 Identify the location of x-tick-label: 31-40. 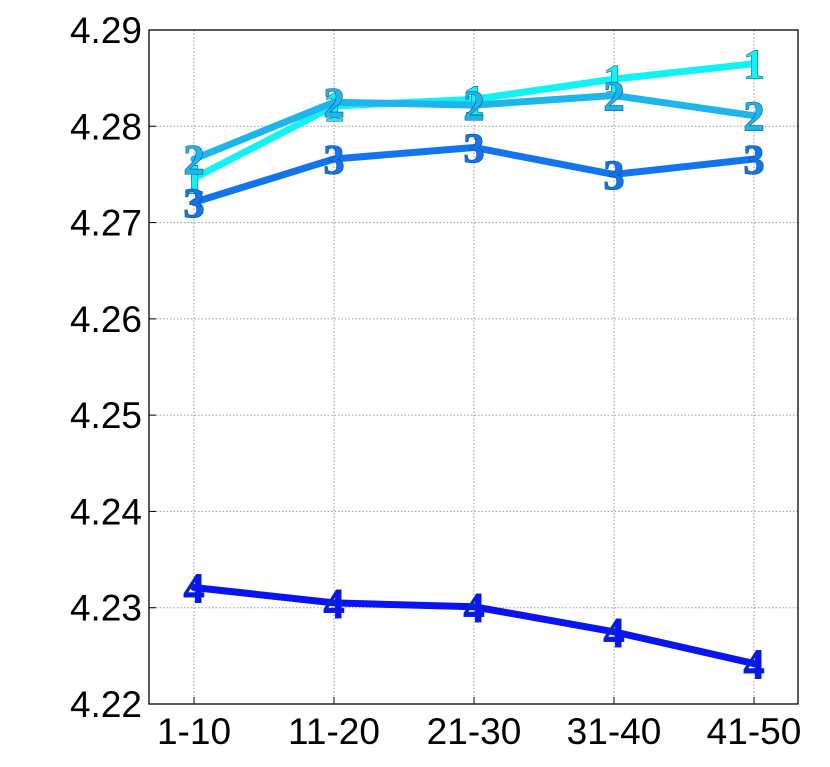
(614, 731).